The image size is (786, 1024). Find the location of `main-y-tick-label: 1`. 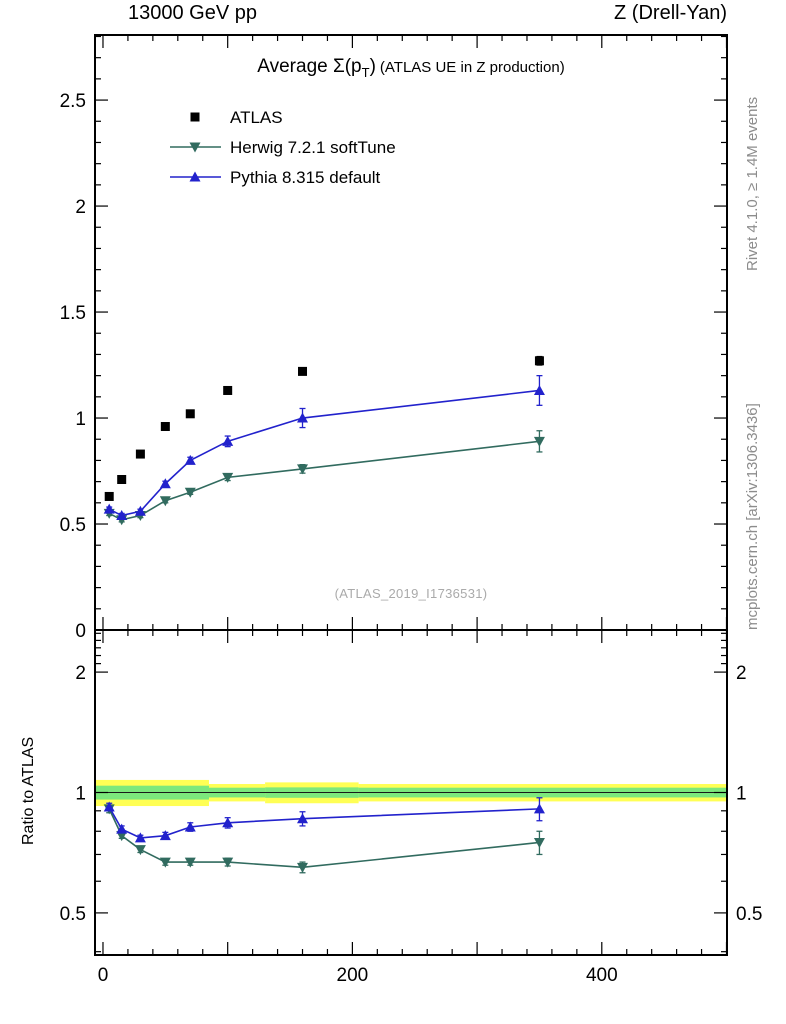

main-y-tick-label: 1 is located at coordinates (80, 419).